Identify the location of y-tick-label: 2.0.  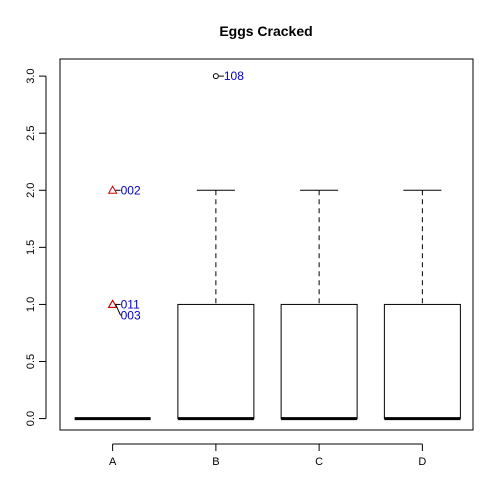
(31, 190).